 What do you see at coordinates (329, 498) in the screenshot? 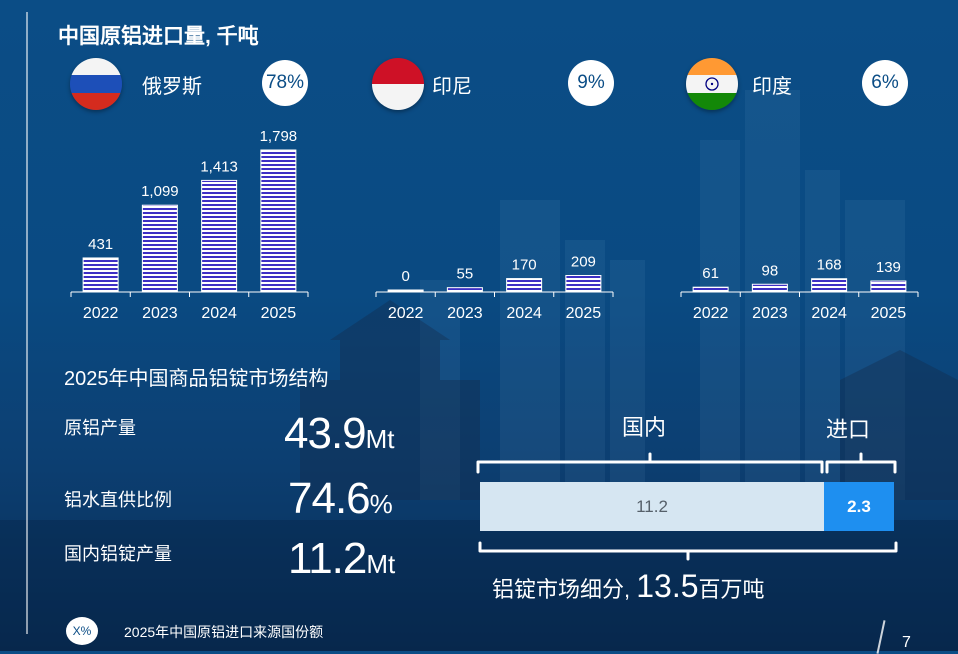
I see `kpi-number-direct-supply-ratio: 74.6` at bounding box center [329, 498].